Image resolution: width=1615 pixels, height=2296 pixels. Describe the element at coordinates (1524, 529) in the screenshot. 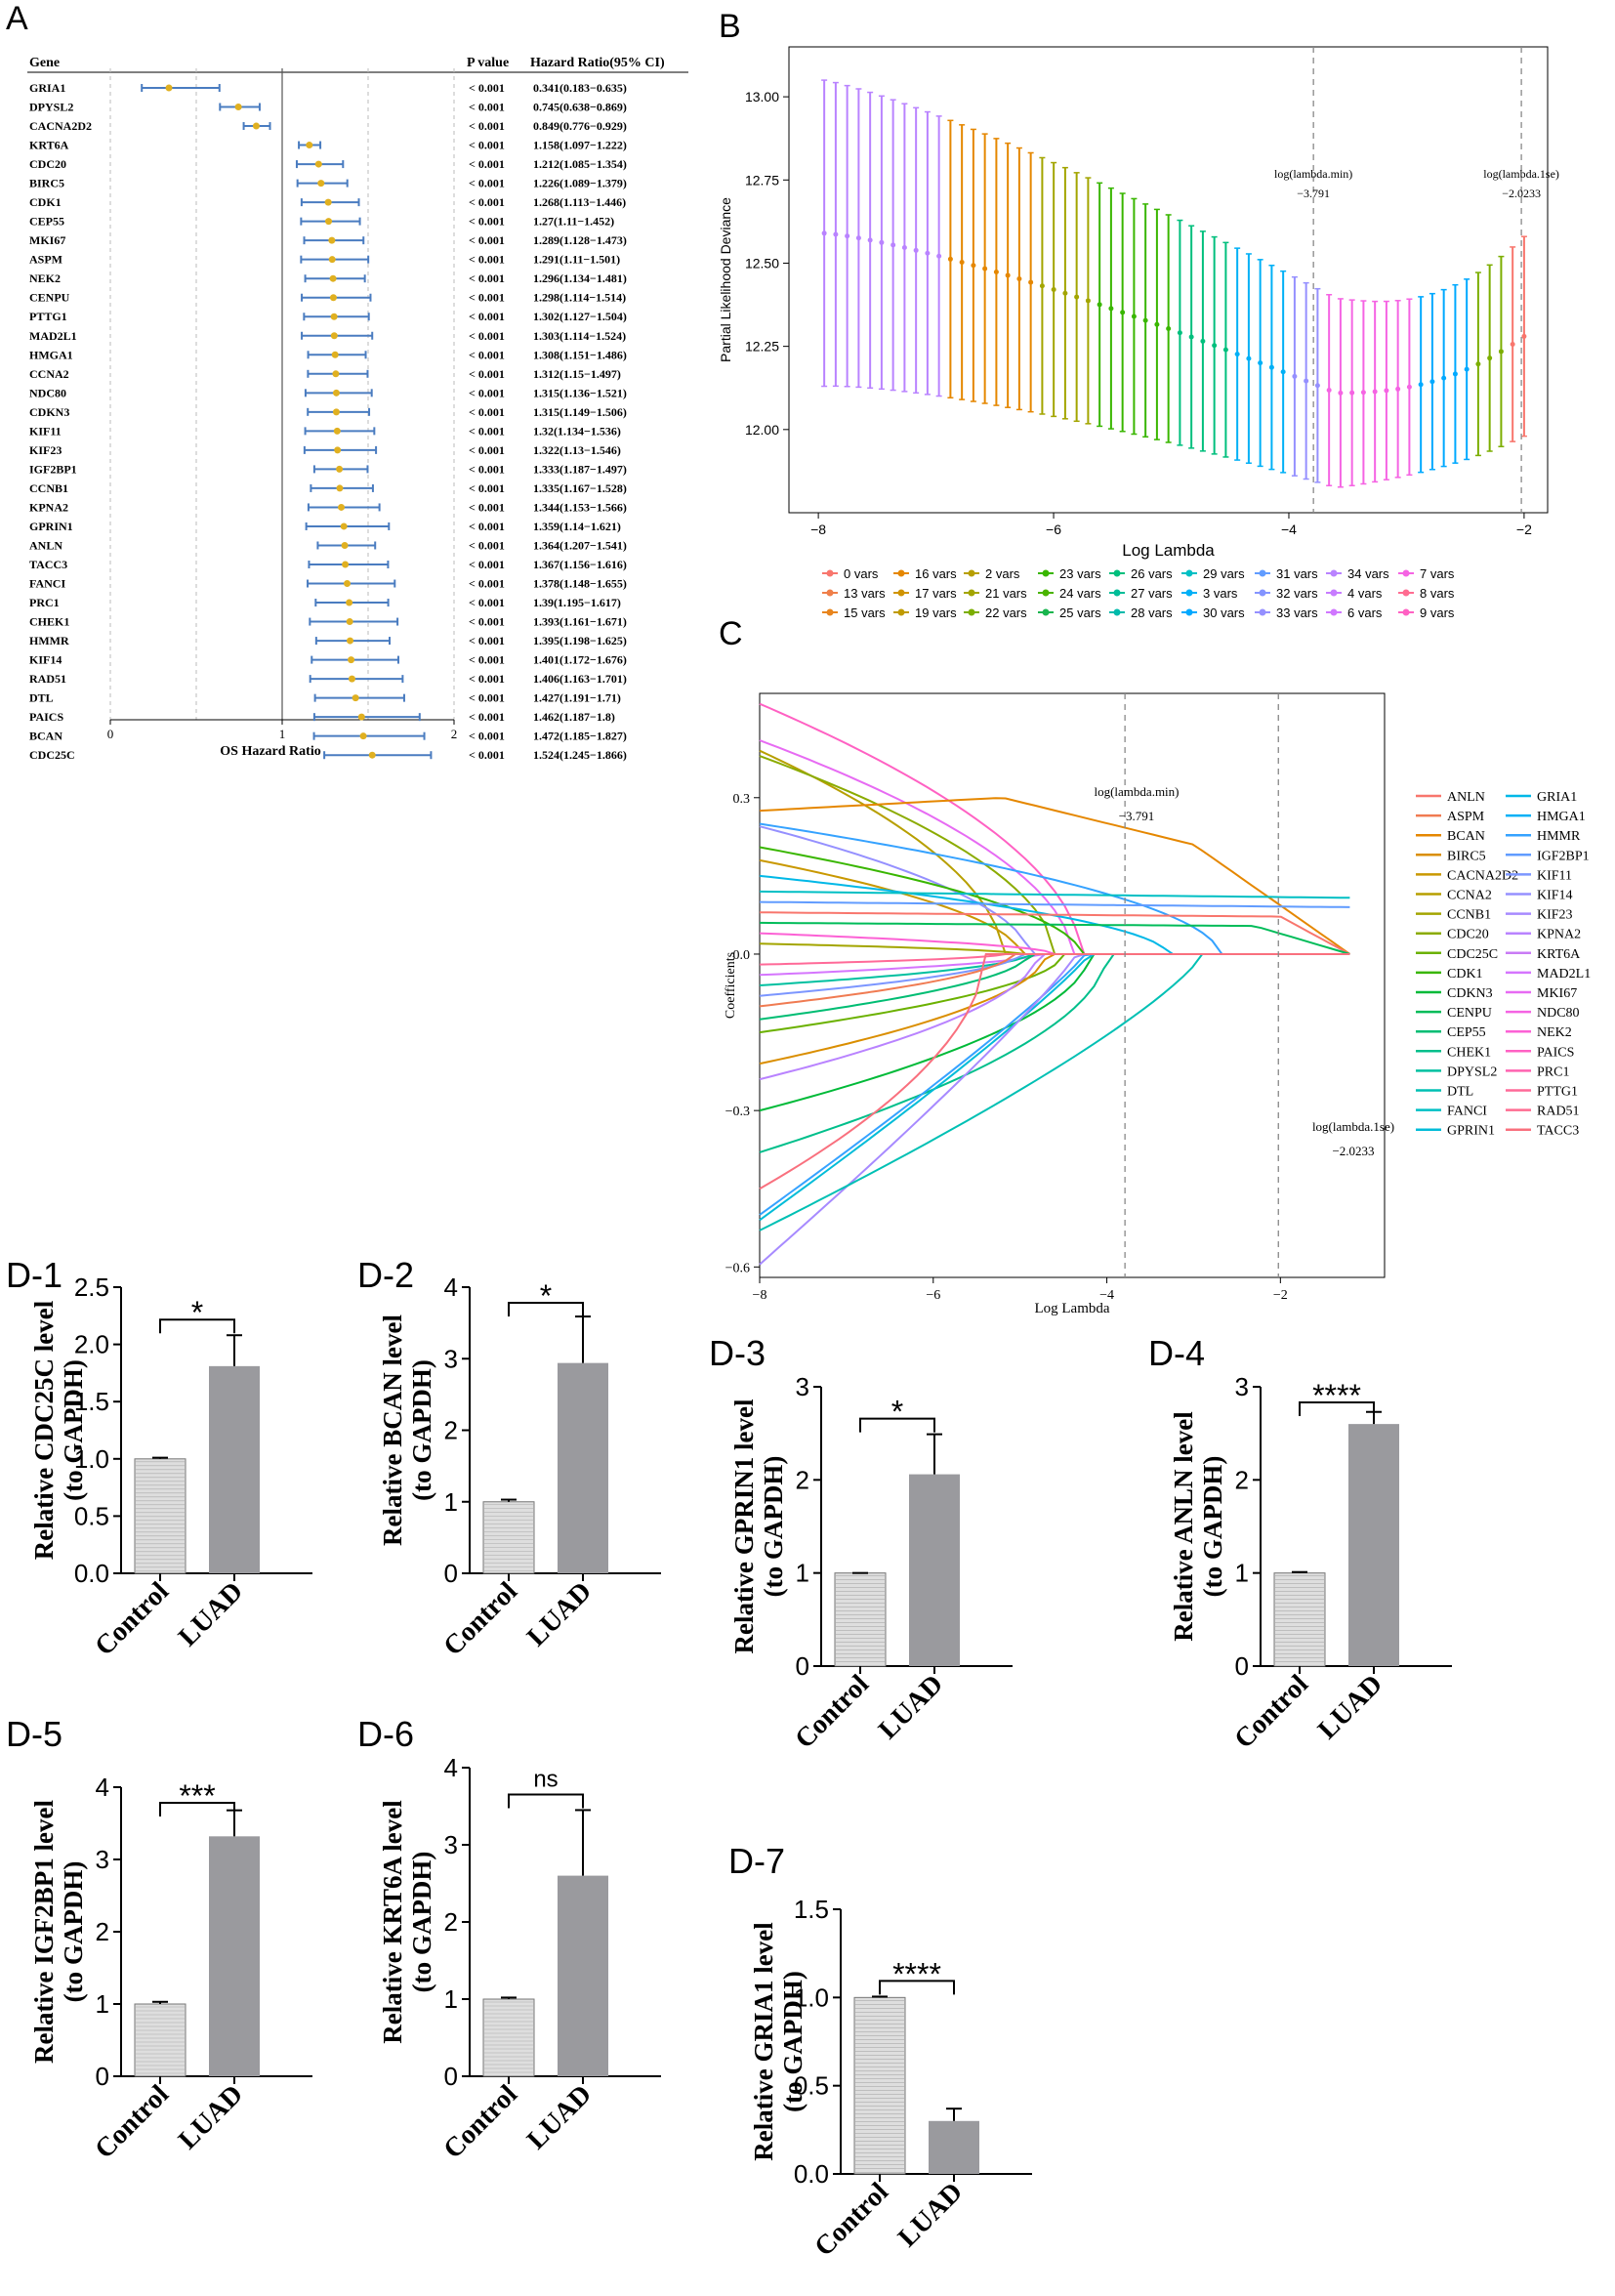

I see `b-x-tick-label: −2` at that location.